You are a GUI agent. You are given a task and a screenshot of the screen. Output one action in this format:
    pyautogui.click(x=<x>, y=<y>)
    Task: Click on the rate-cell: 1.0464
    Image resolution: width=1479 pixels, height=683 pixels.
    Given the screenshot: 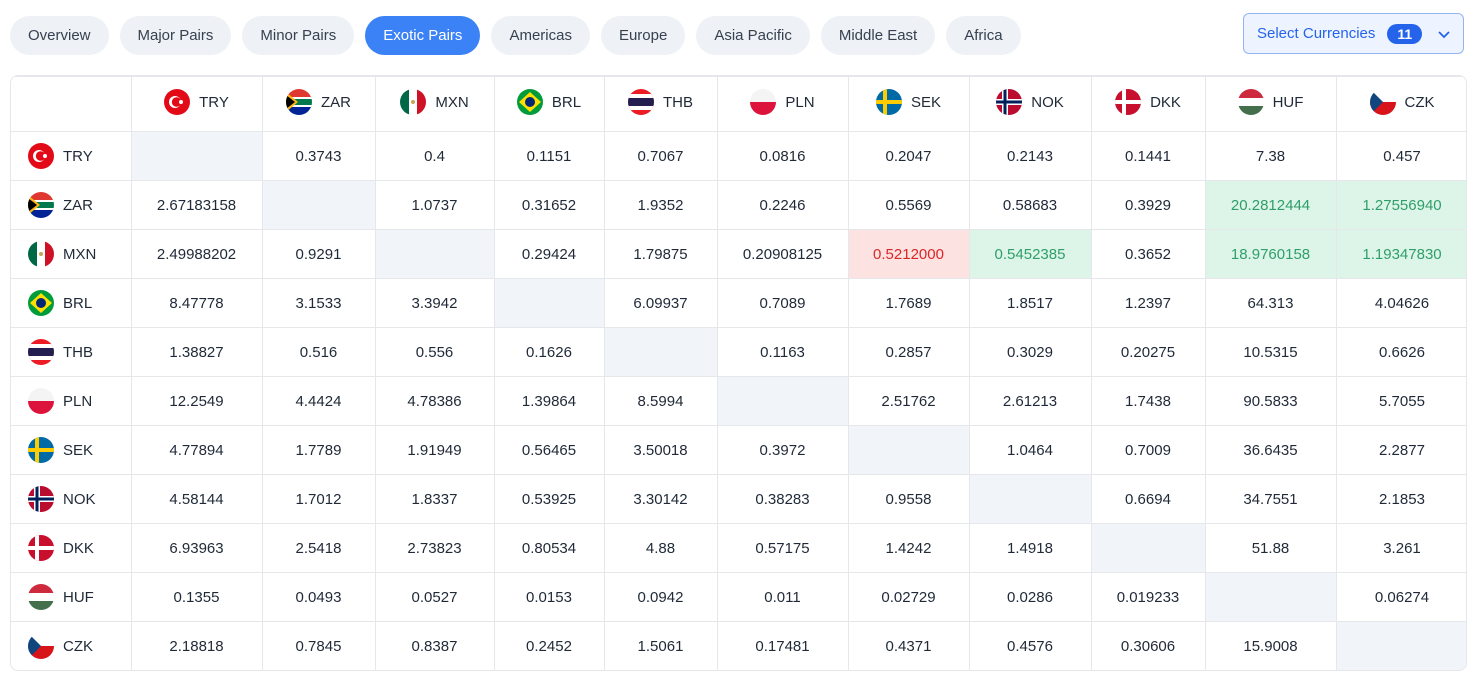 What is the action you would take?
    pyautogui.click(x=1030, y=450)
    